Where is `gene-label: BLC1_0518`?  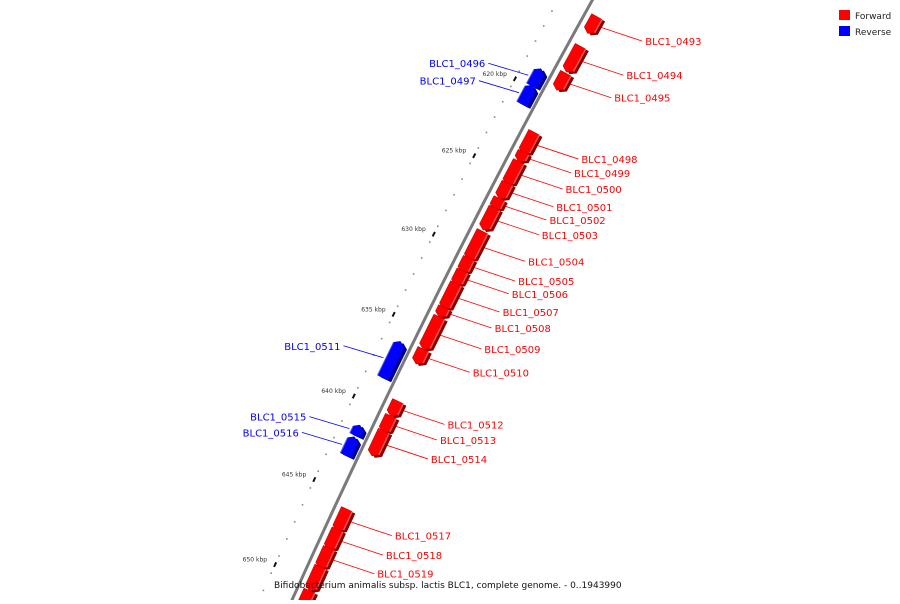 gene-label: BLC1_0518 is located at coordinates (414, 556).